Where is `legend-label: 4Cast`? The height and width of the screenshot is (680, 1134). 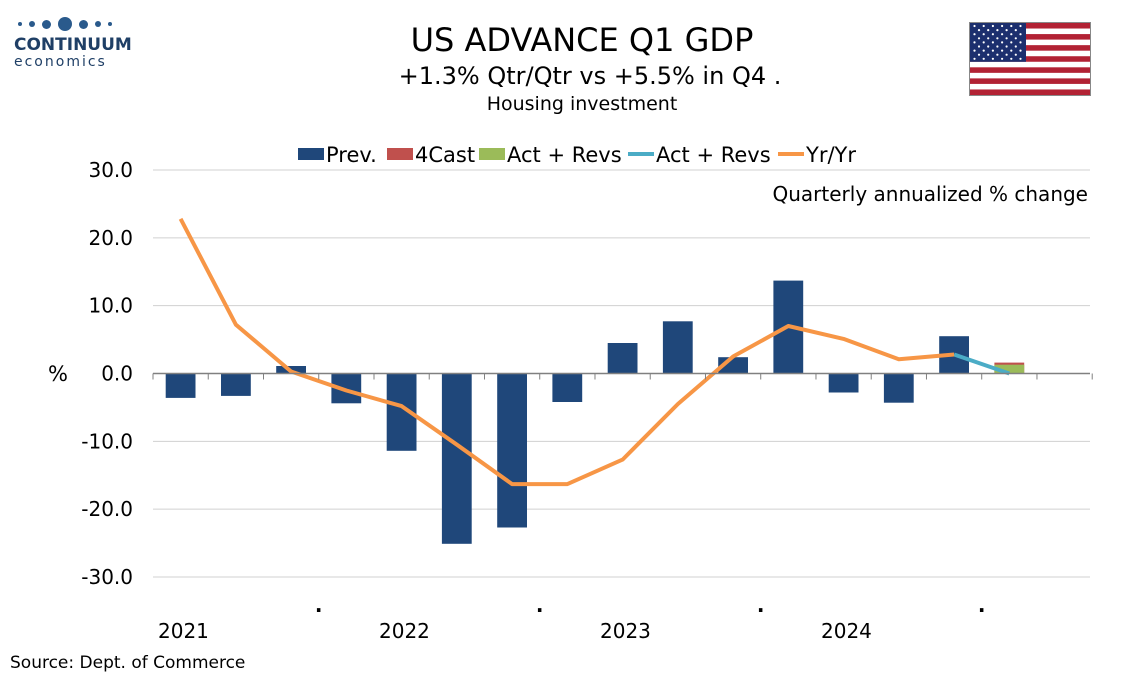
legend-label: 4Cast is located at coordinates (445, 155).